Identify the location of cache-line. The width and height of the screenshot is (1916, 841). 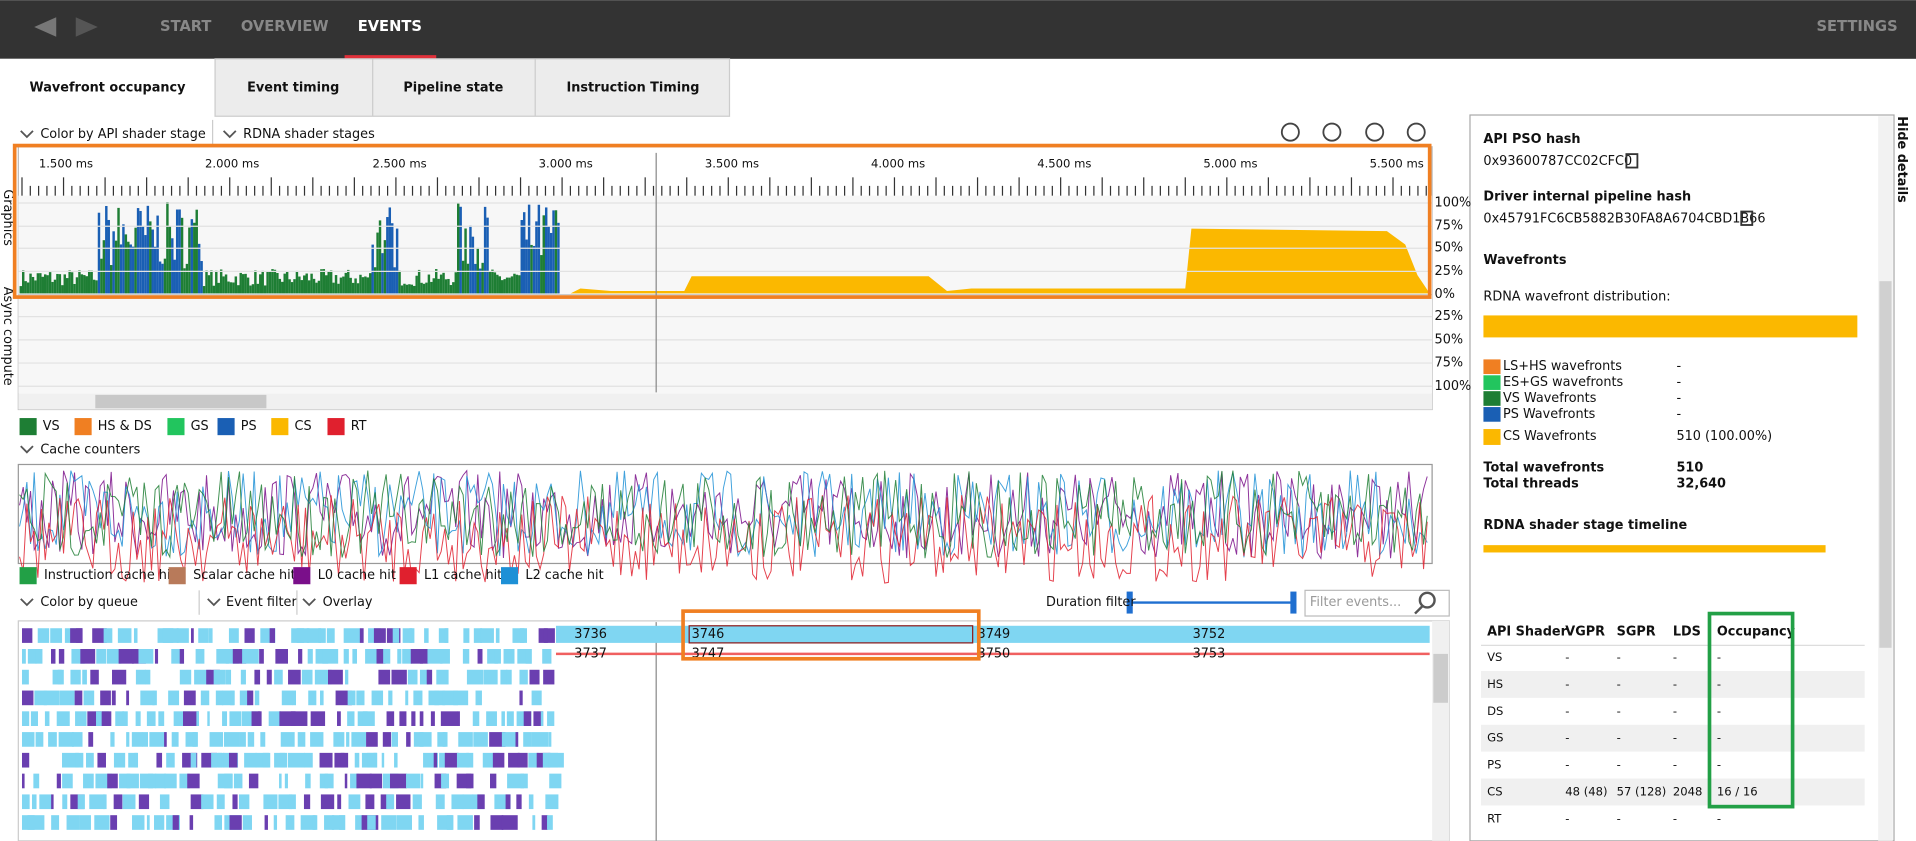
(723, 514).